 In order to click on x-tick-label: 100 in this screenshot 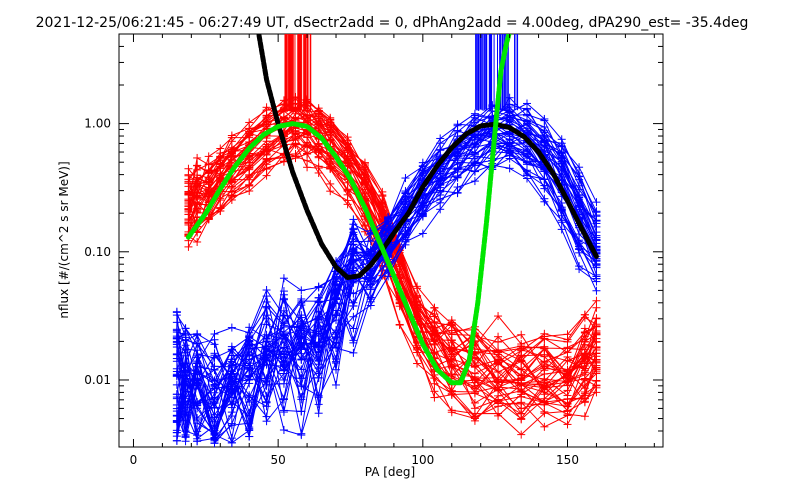, I will do `click(422, 460)`.